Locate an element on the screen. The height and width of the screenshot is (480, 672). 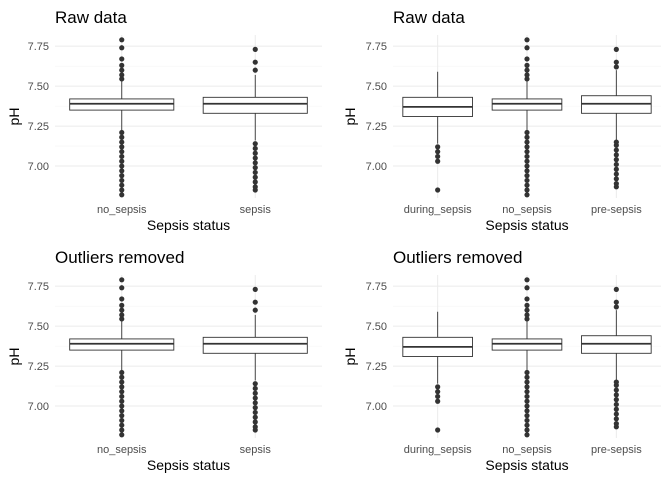
boxplot-no_sepsis is located at coordinates (527, 117).